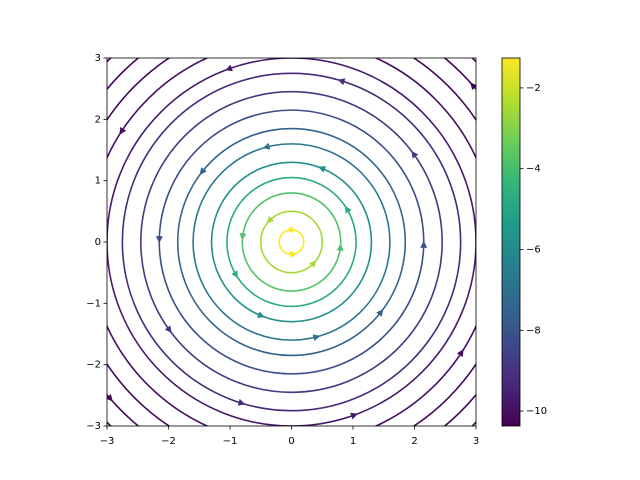 The width and height of the screenshot is (640, 480). Describe the element at coordinates (168, 441) in the screenshot. I see `x-tick-label: −2` at that location.